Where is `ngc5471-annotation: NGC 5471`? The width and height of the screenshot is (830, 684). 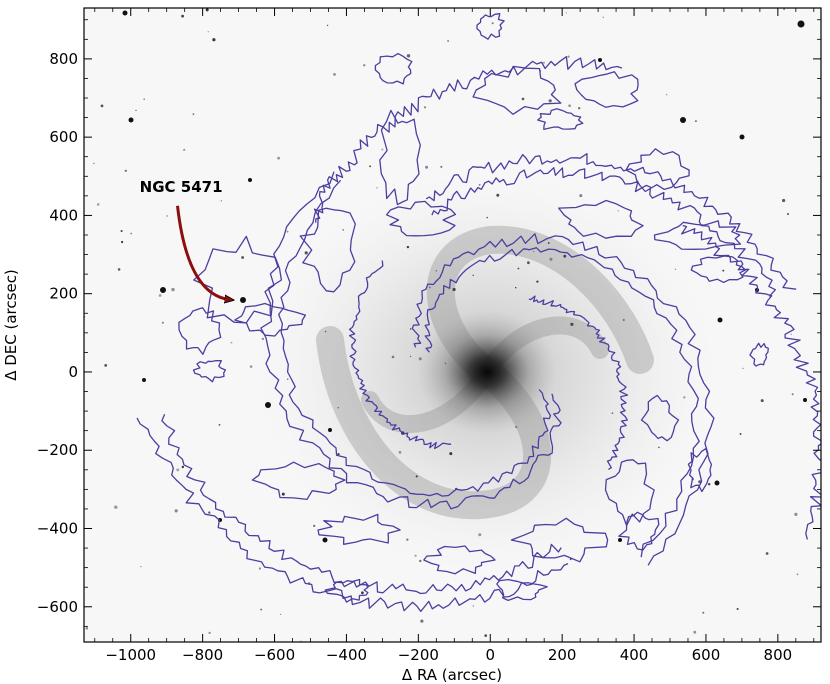 ngc5471-annotation: NGC 5471 is located at coordinates (185, 239).